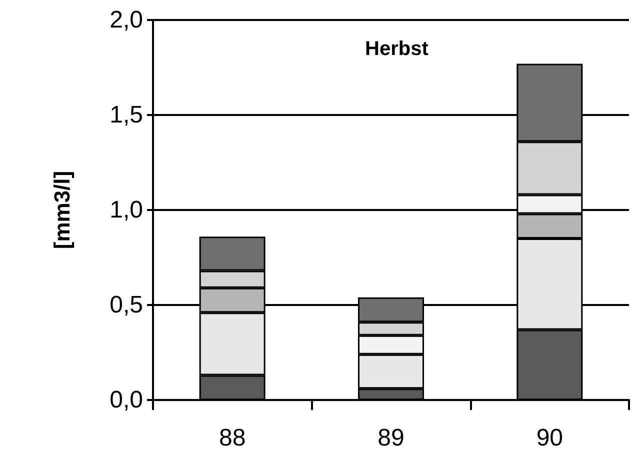 The width and height of the screenshot is (631, 473). What do you see at coordinates (391, 438) in the screenshot?
I see `x-tick-label: 89` at bounding box center [391, 438].